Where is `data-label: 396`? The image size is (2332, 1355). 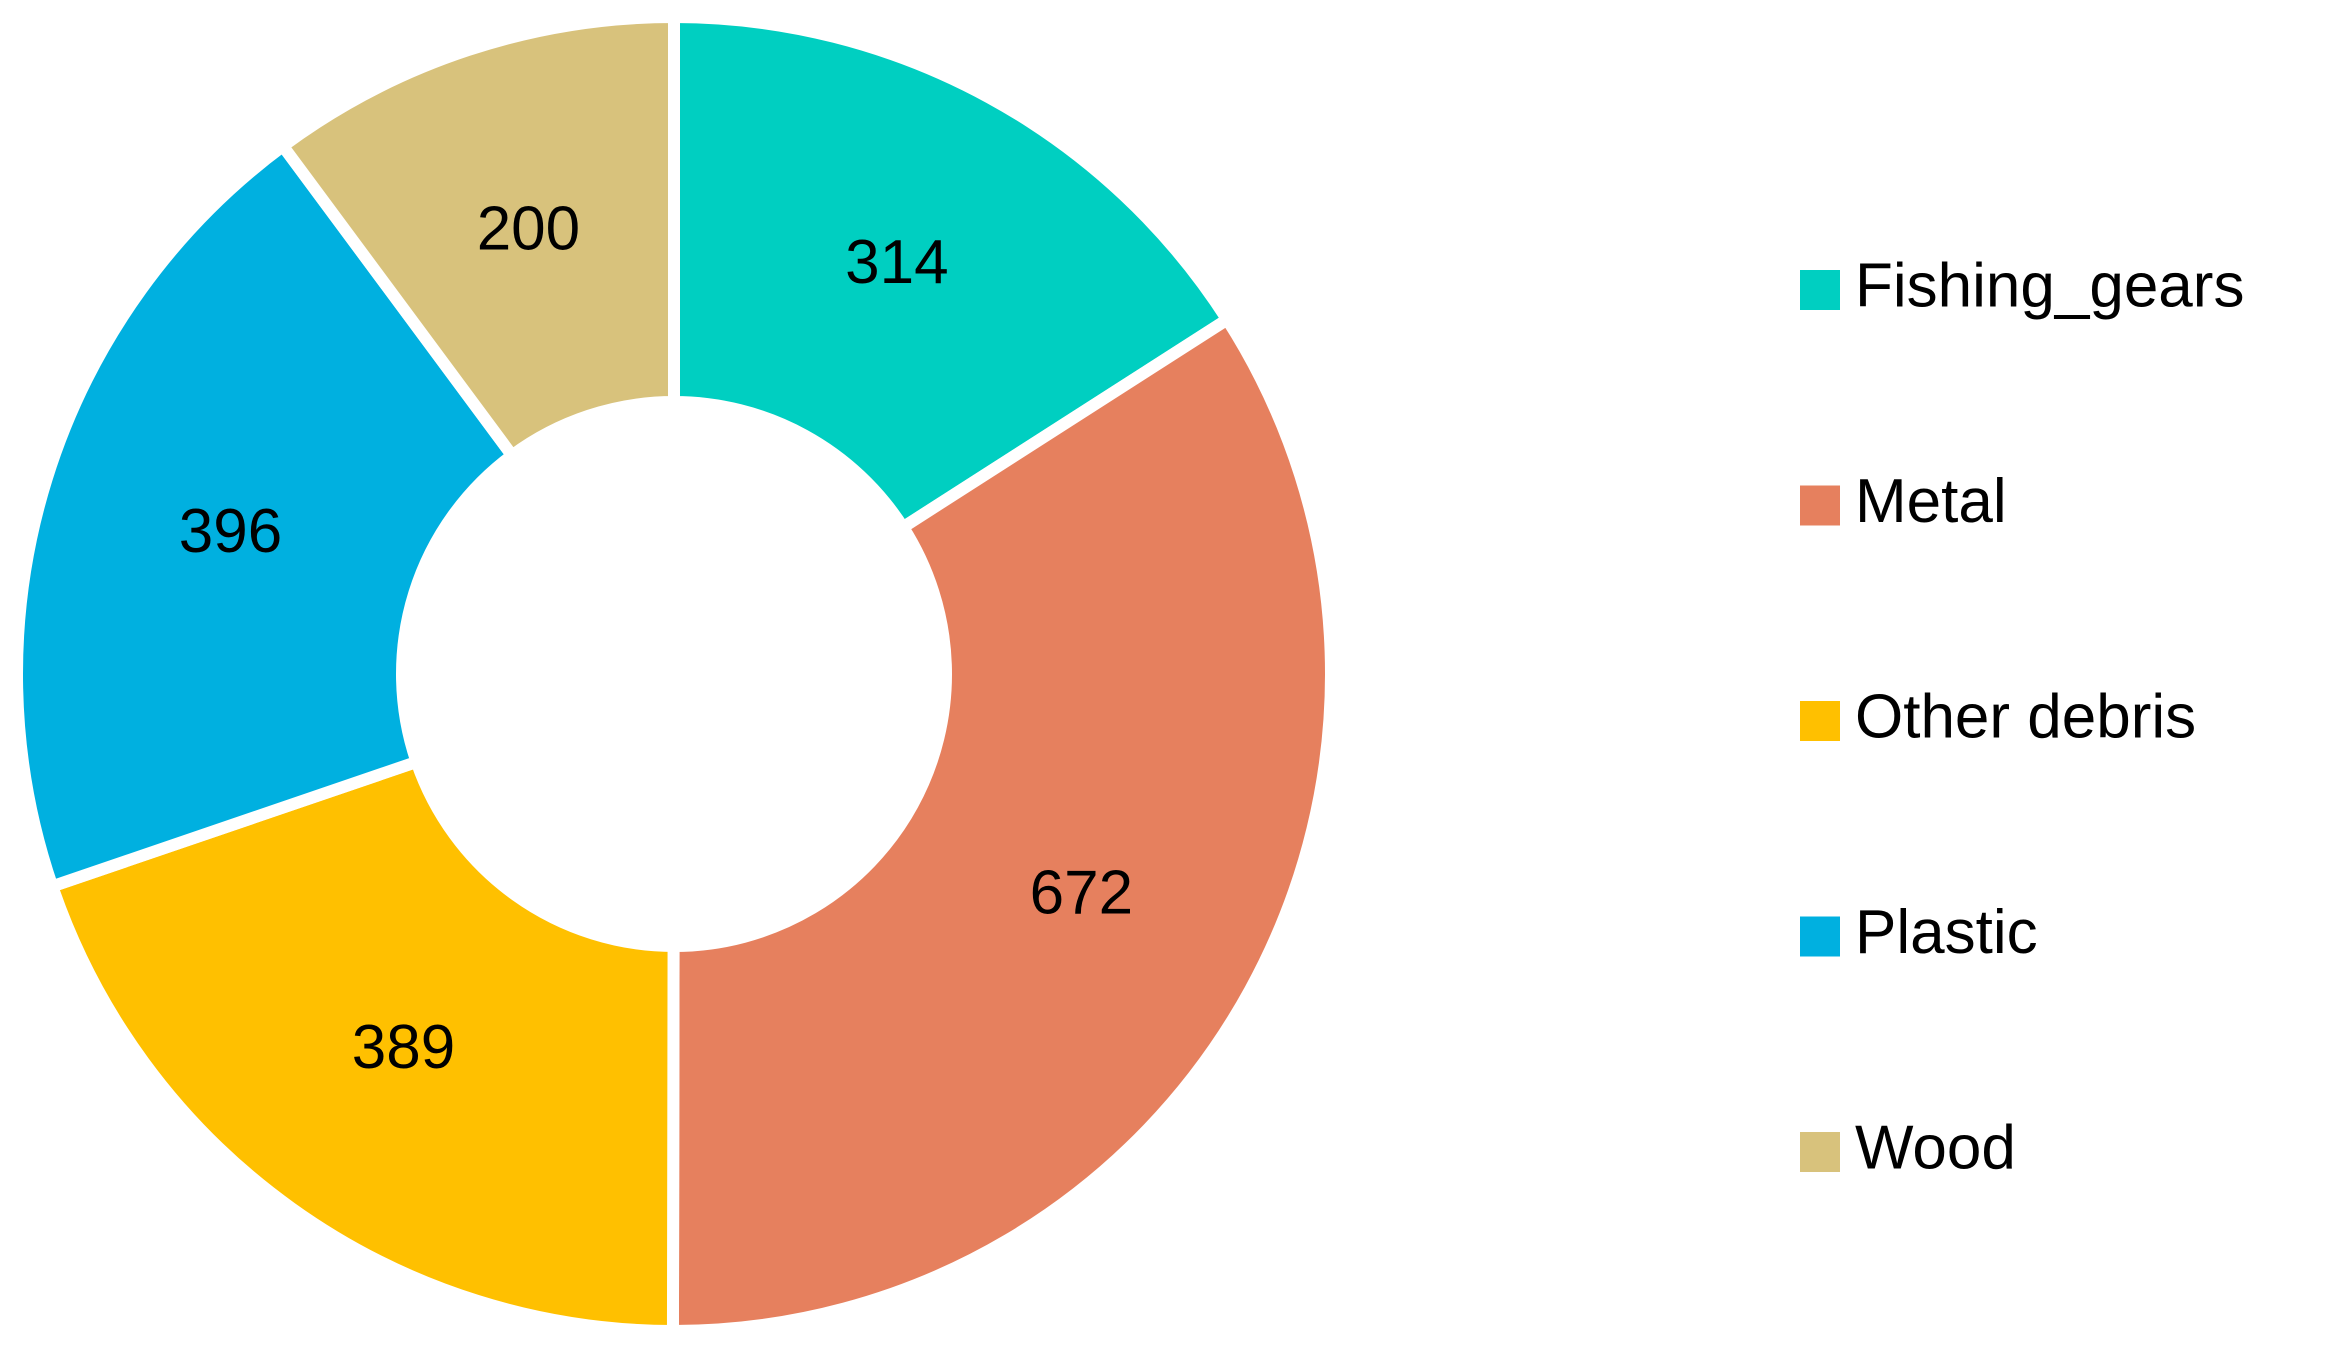
data-label: 396 is located at coordinates (230, 531).